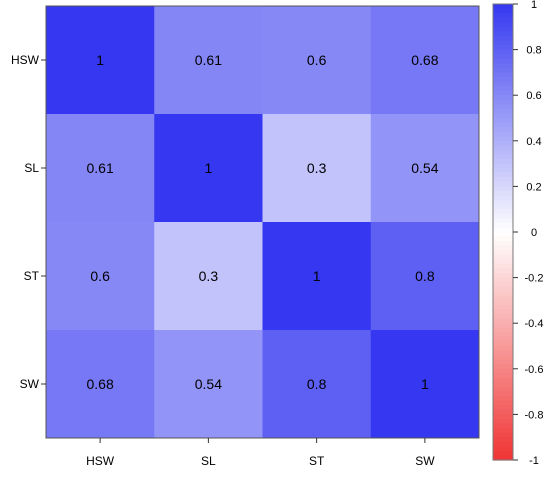  Describe the element at coordinates (534, 279) in the screenshot. I see `legend-tick-label: -0.2` at that location.